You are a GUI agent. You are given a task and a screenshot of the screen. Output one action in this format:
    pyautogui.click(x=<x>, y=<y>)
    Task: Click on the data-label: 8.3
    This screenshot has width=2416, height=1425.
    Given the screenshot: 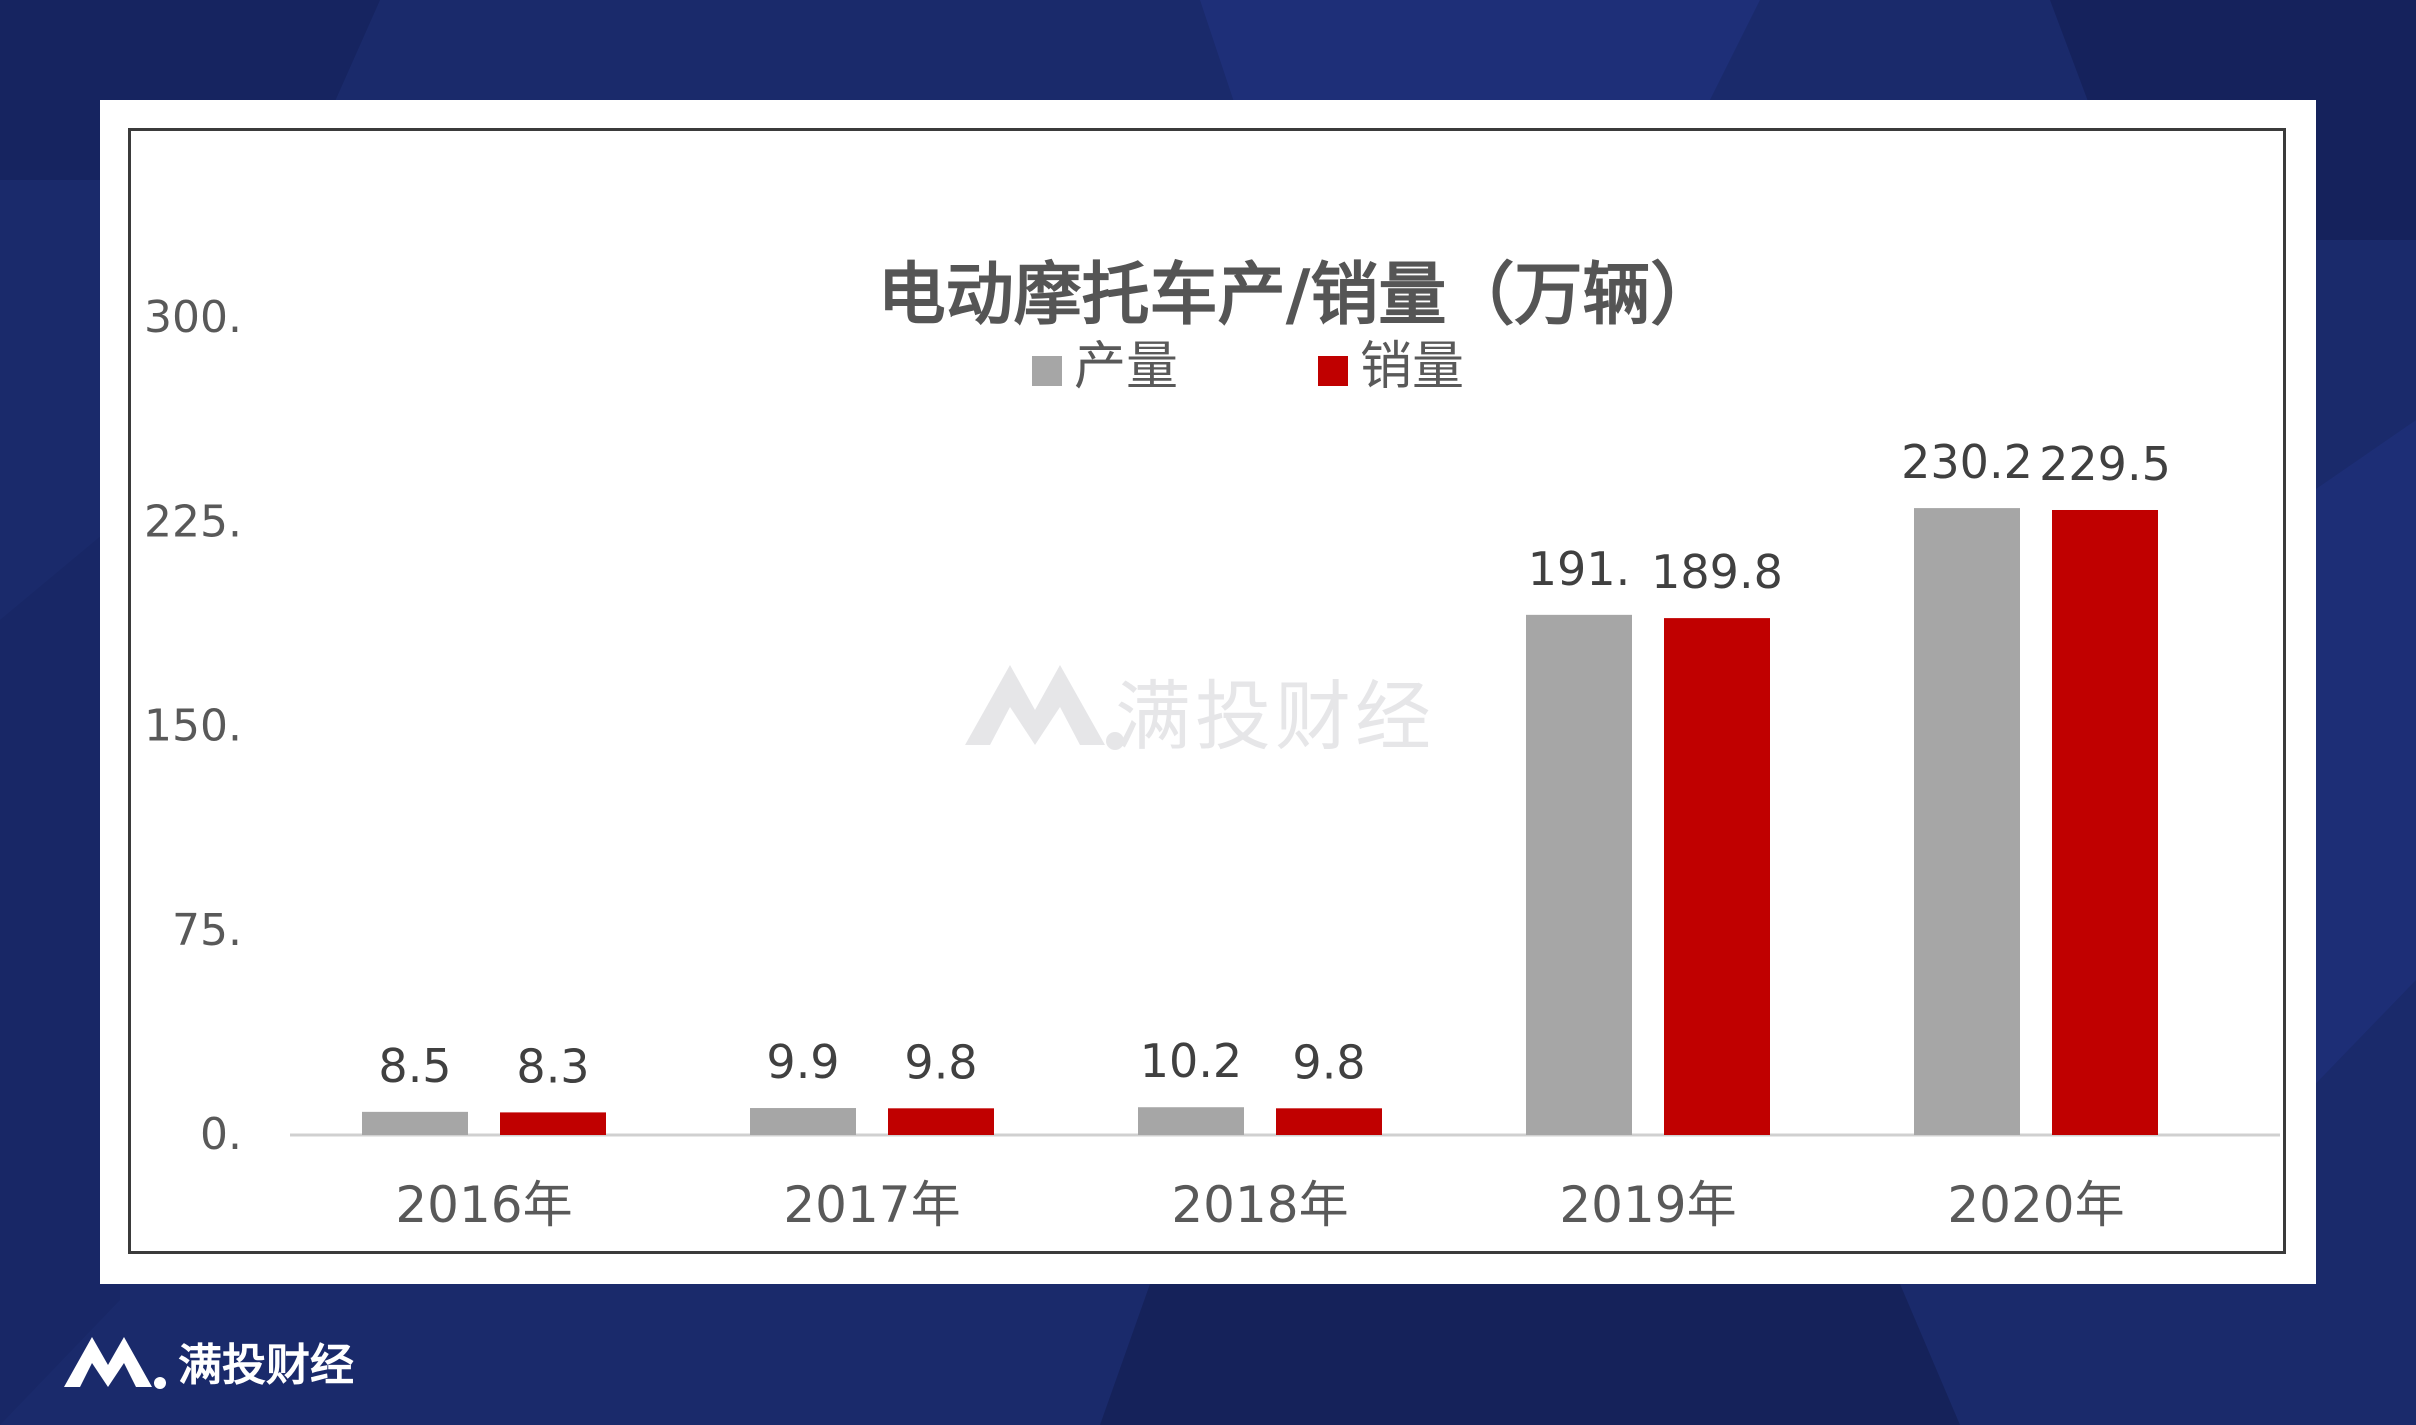 What is the action you would take?
    pyautogui.click(x=552, y=1066)
    